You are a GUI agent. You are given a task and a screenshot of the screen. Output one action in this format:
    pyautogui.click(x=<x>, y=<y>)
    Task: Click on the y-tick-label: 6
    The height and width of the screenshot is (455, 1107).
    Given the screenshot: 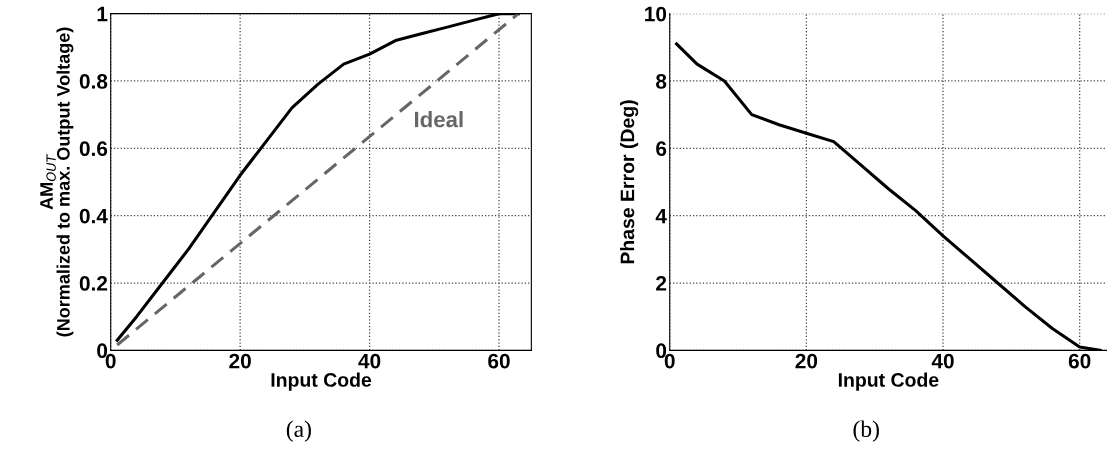 What is the action you would take?
    pyautogui.click(x=661, y=149)
    